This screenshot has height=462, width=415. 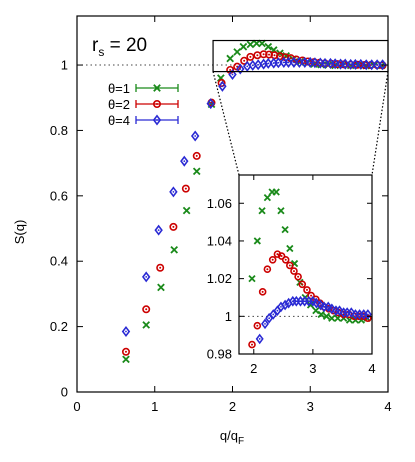 What do you see at coordinates (59, 326) in the screenshot?
I see `y-tick-label: 0.2` at bounding box center [59, 326].